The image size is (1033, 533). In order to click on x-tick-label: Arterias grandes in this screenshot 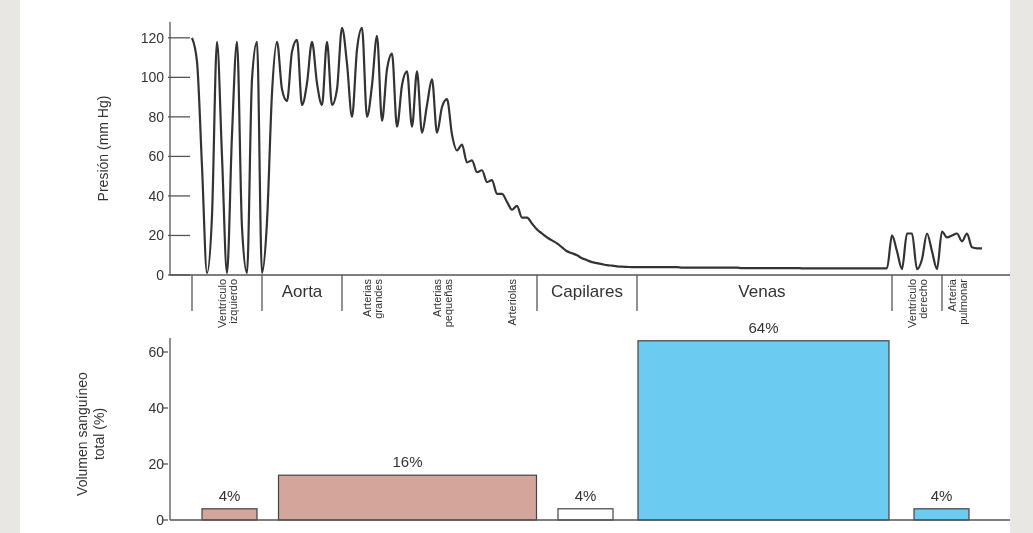, I will do `click(372, 298)`.